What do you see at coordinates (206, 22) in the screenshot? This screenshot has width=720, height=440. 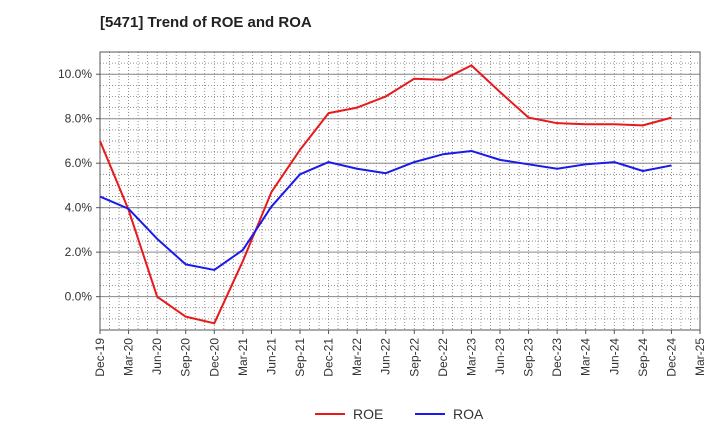 I see `chart-title: [5471] Trend of ROE and ROA` at bounding box center [206, 22].